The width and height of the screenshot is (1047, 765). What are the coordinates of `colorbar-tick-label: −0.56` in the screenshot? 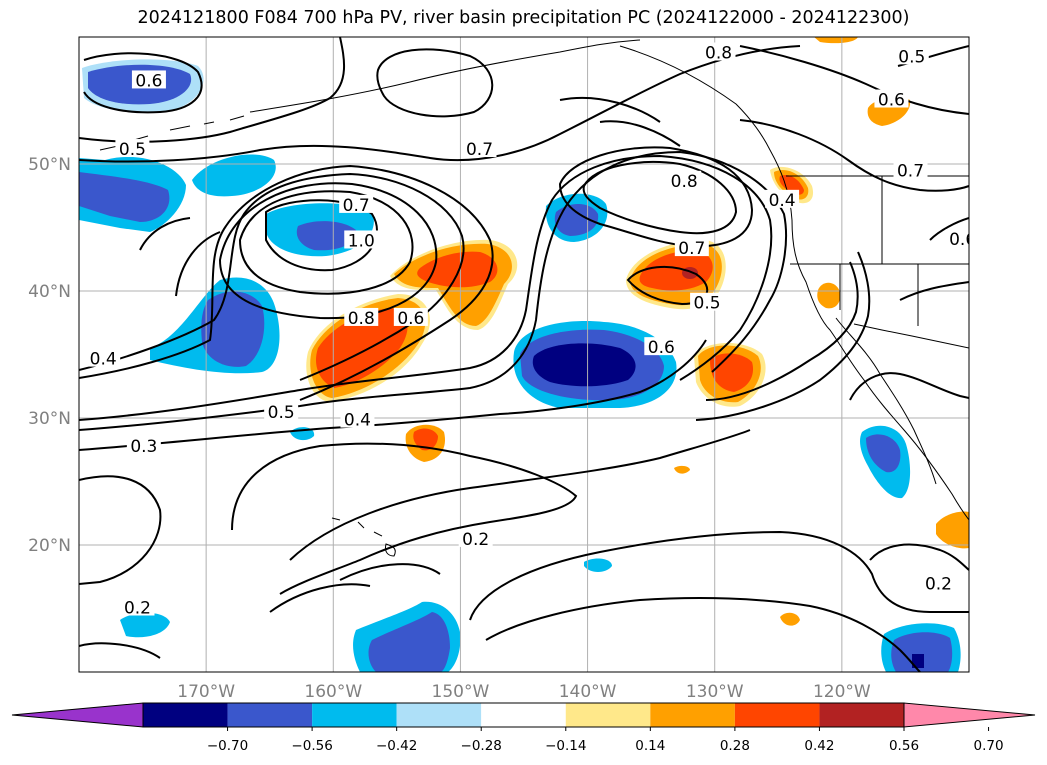 It's located at (311, 746).